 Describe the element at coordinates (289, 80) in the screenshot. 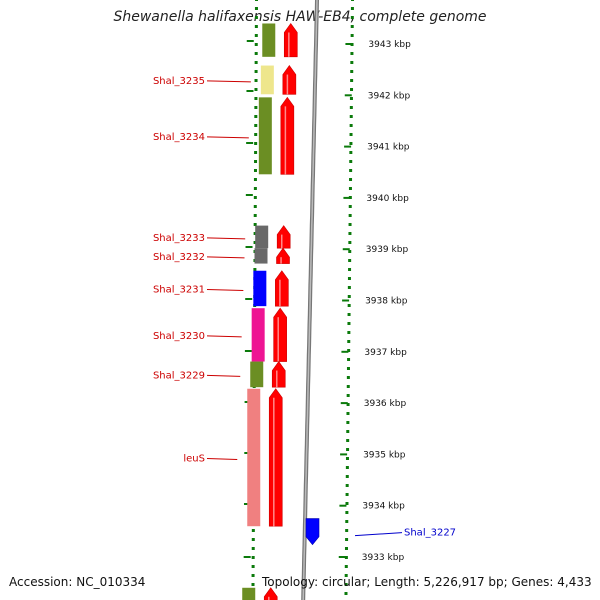

I see `gene-arrow-shal3235` at that location.